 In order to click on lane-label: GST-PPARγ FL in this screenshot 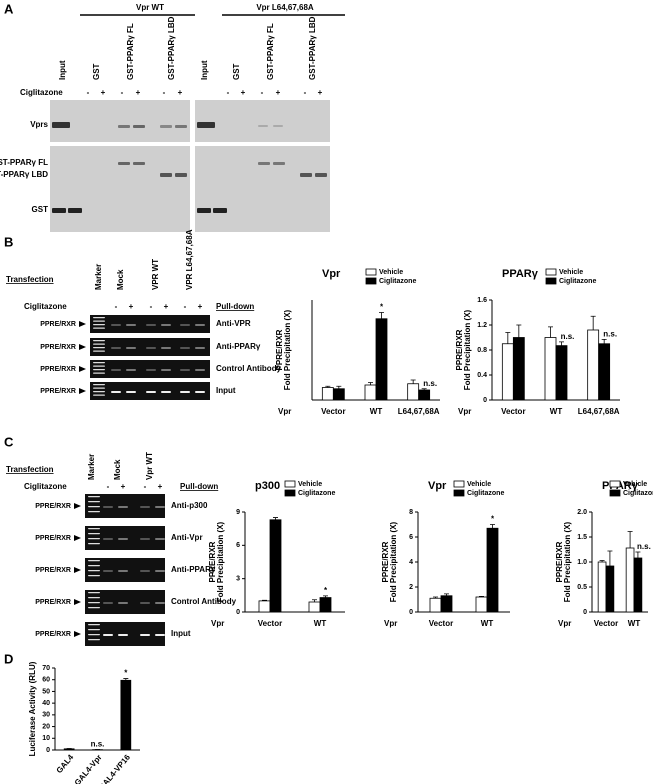, I will do `click(270, 51)`.